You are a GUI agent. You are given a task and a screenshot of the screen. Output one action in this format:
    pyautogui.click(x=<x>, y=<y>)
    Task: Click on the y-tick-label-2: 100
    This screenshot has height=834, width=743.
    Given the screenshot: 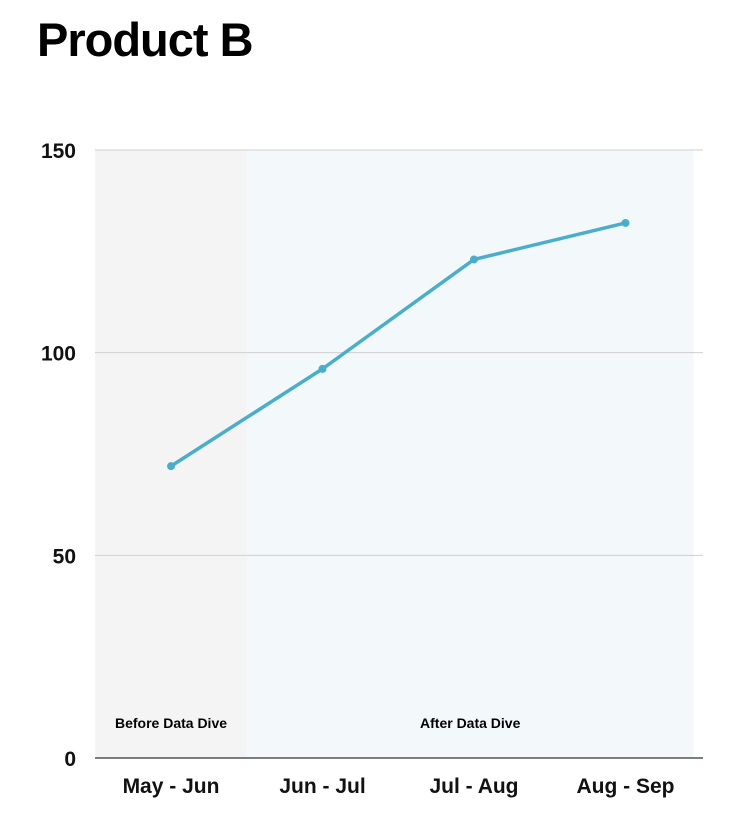 What is the action you would take?
    pyautogui.click(x=58, y=354)
    